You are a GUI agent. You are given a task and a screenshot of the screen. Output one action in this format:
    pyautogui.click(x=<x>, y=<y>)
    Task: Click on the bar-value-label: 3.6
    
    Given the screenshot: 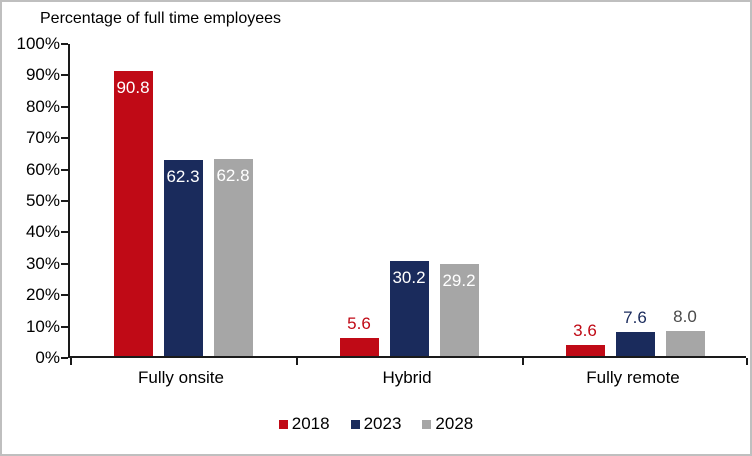 What is the action you would take?
    pyautogui.click(x=585, y=330)
    